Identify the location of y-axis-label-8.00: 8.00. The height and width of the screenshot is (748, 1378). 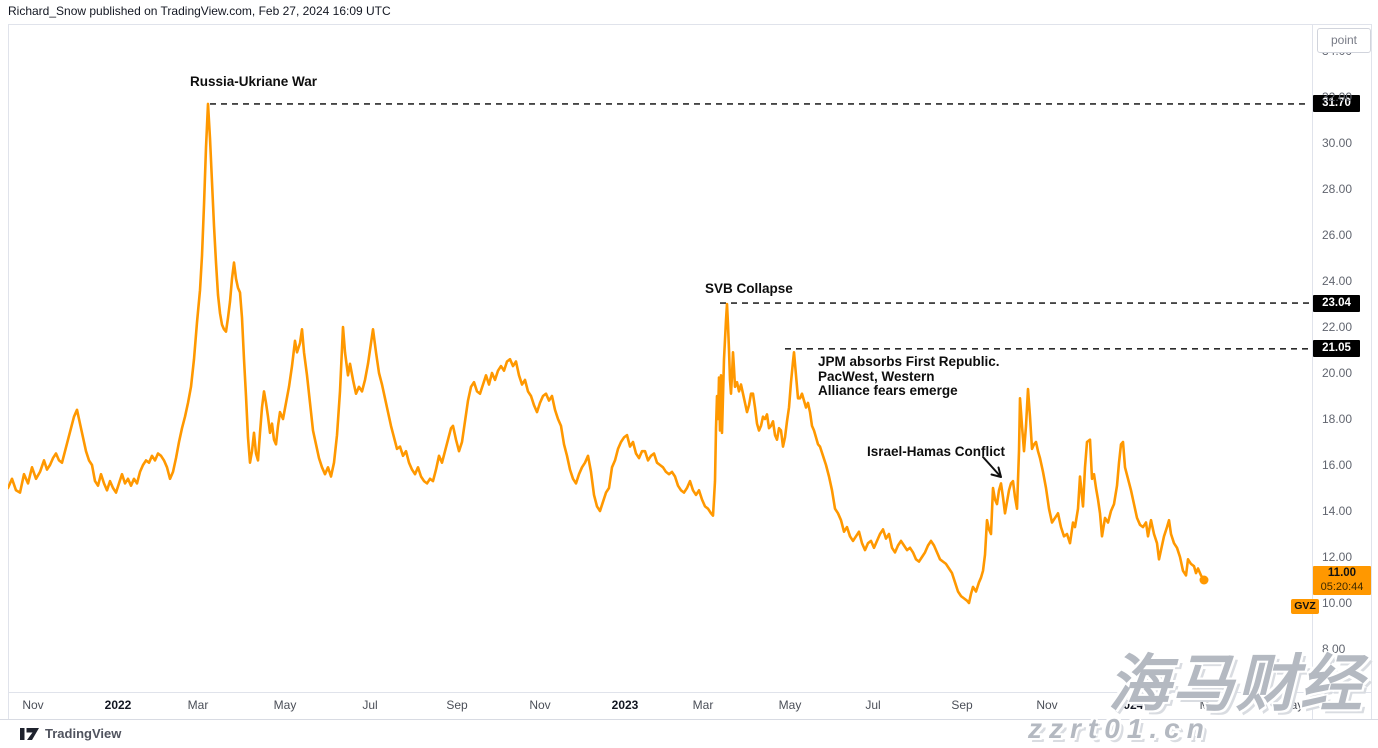
(1334, 649).